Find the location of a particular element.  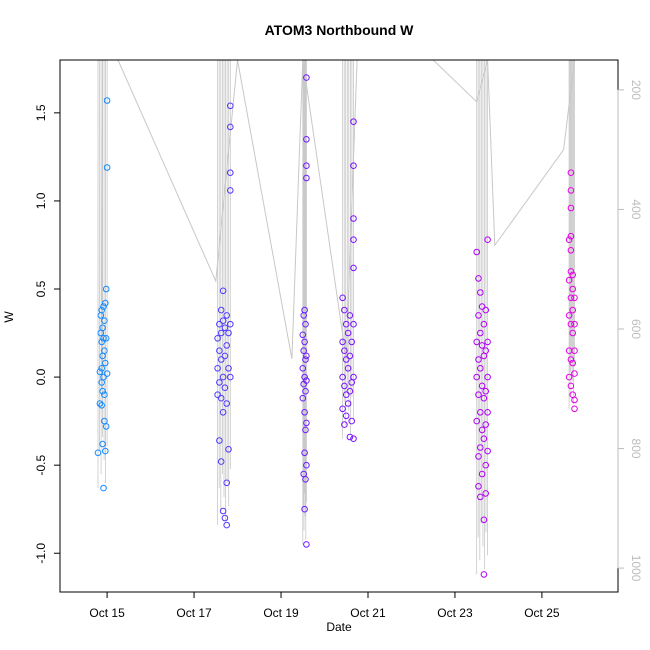

secondary-y-tick-label: 400 is located at coordinates (636, 209).